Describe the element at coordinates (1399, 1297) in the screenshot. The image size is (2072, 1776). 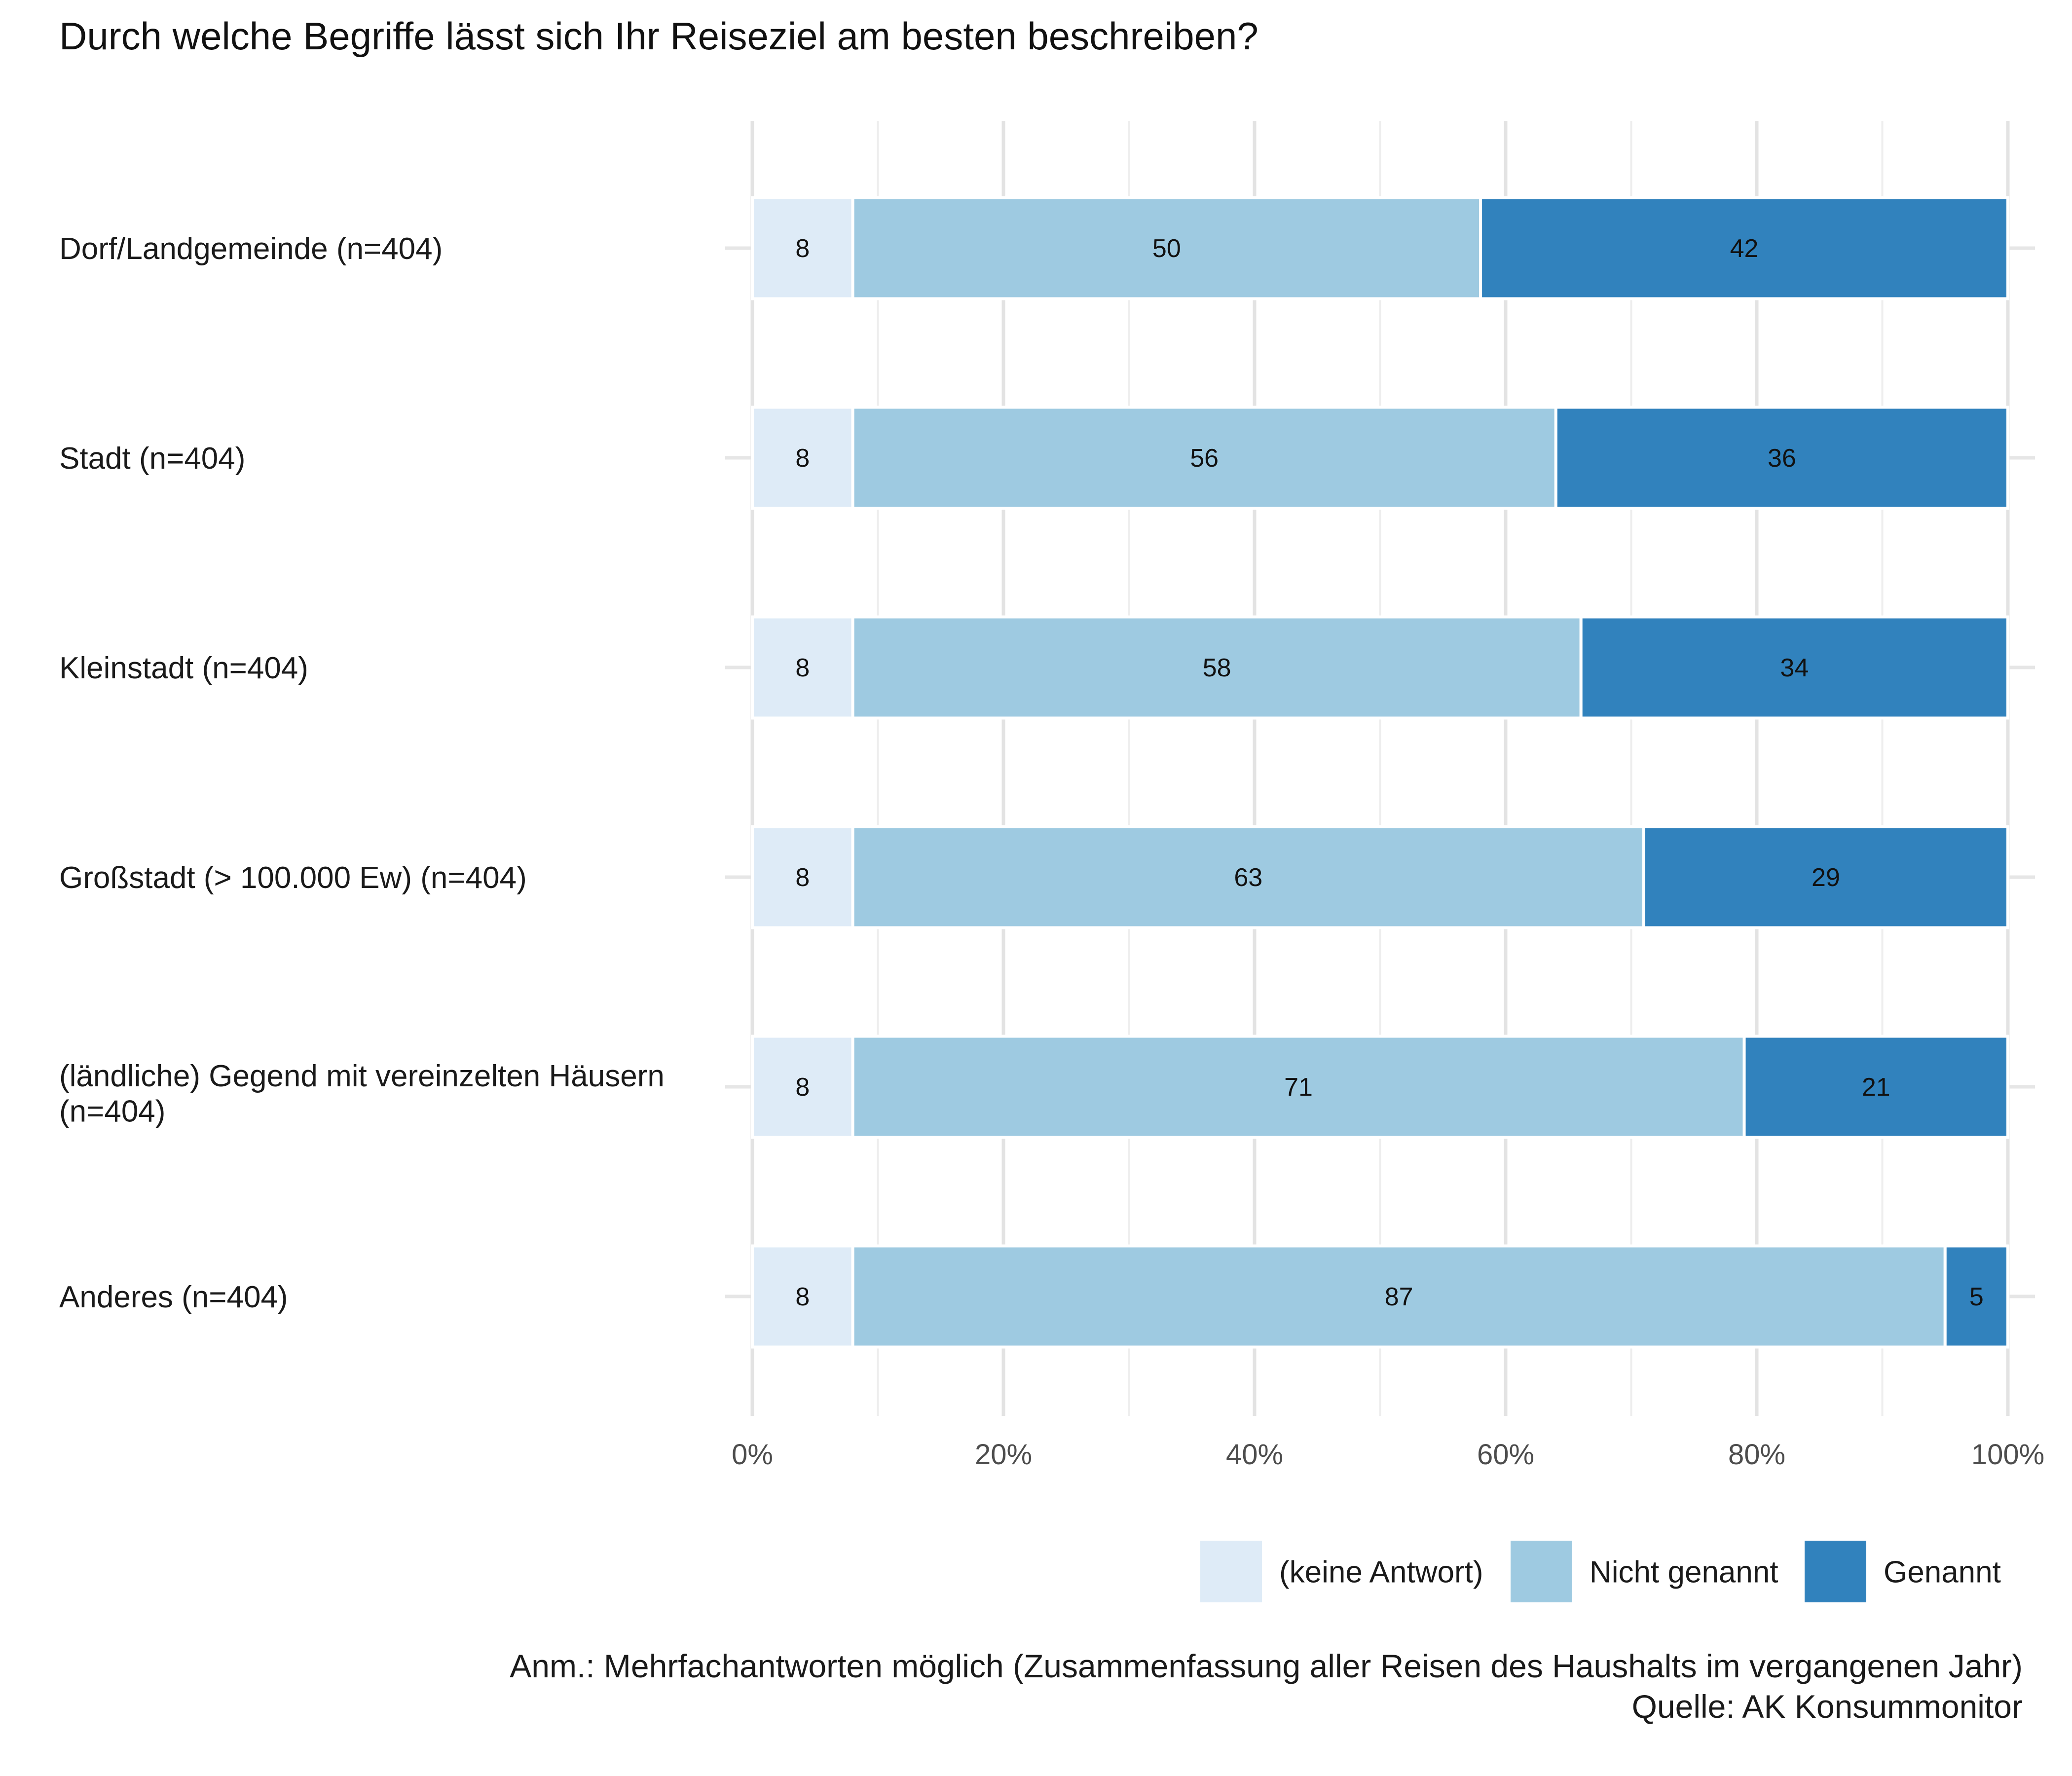
I see `bar-value-label: 87` at that location.